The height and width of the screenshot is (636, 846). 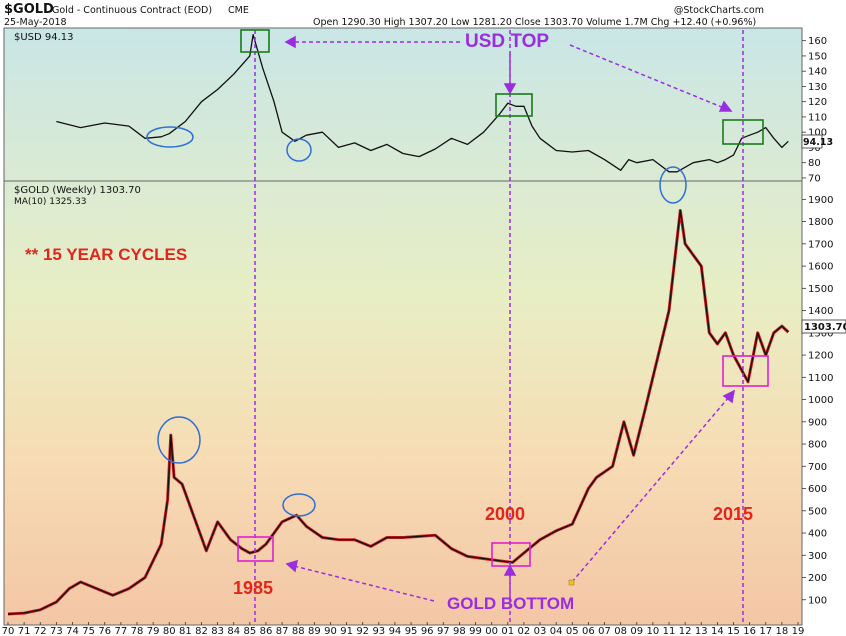 What do you see at coordinates (153, 631) in the screenshot?
I see `x-tick-label: 79` at bounding box center [153, 631].